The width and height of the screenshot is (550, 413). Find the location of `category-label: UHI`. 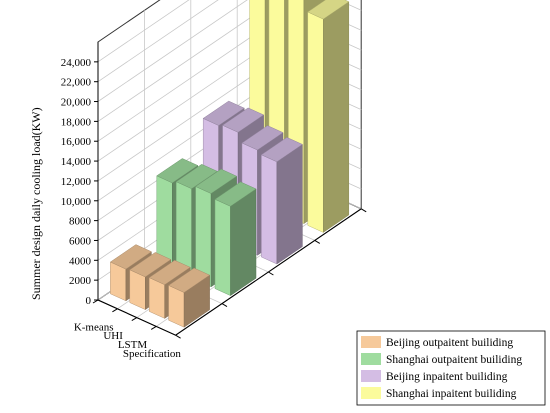

category-label: UHI is located at coordinates (113, 336).